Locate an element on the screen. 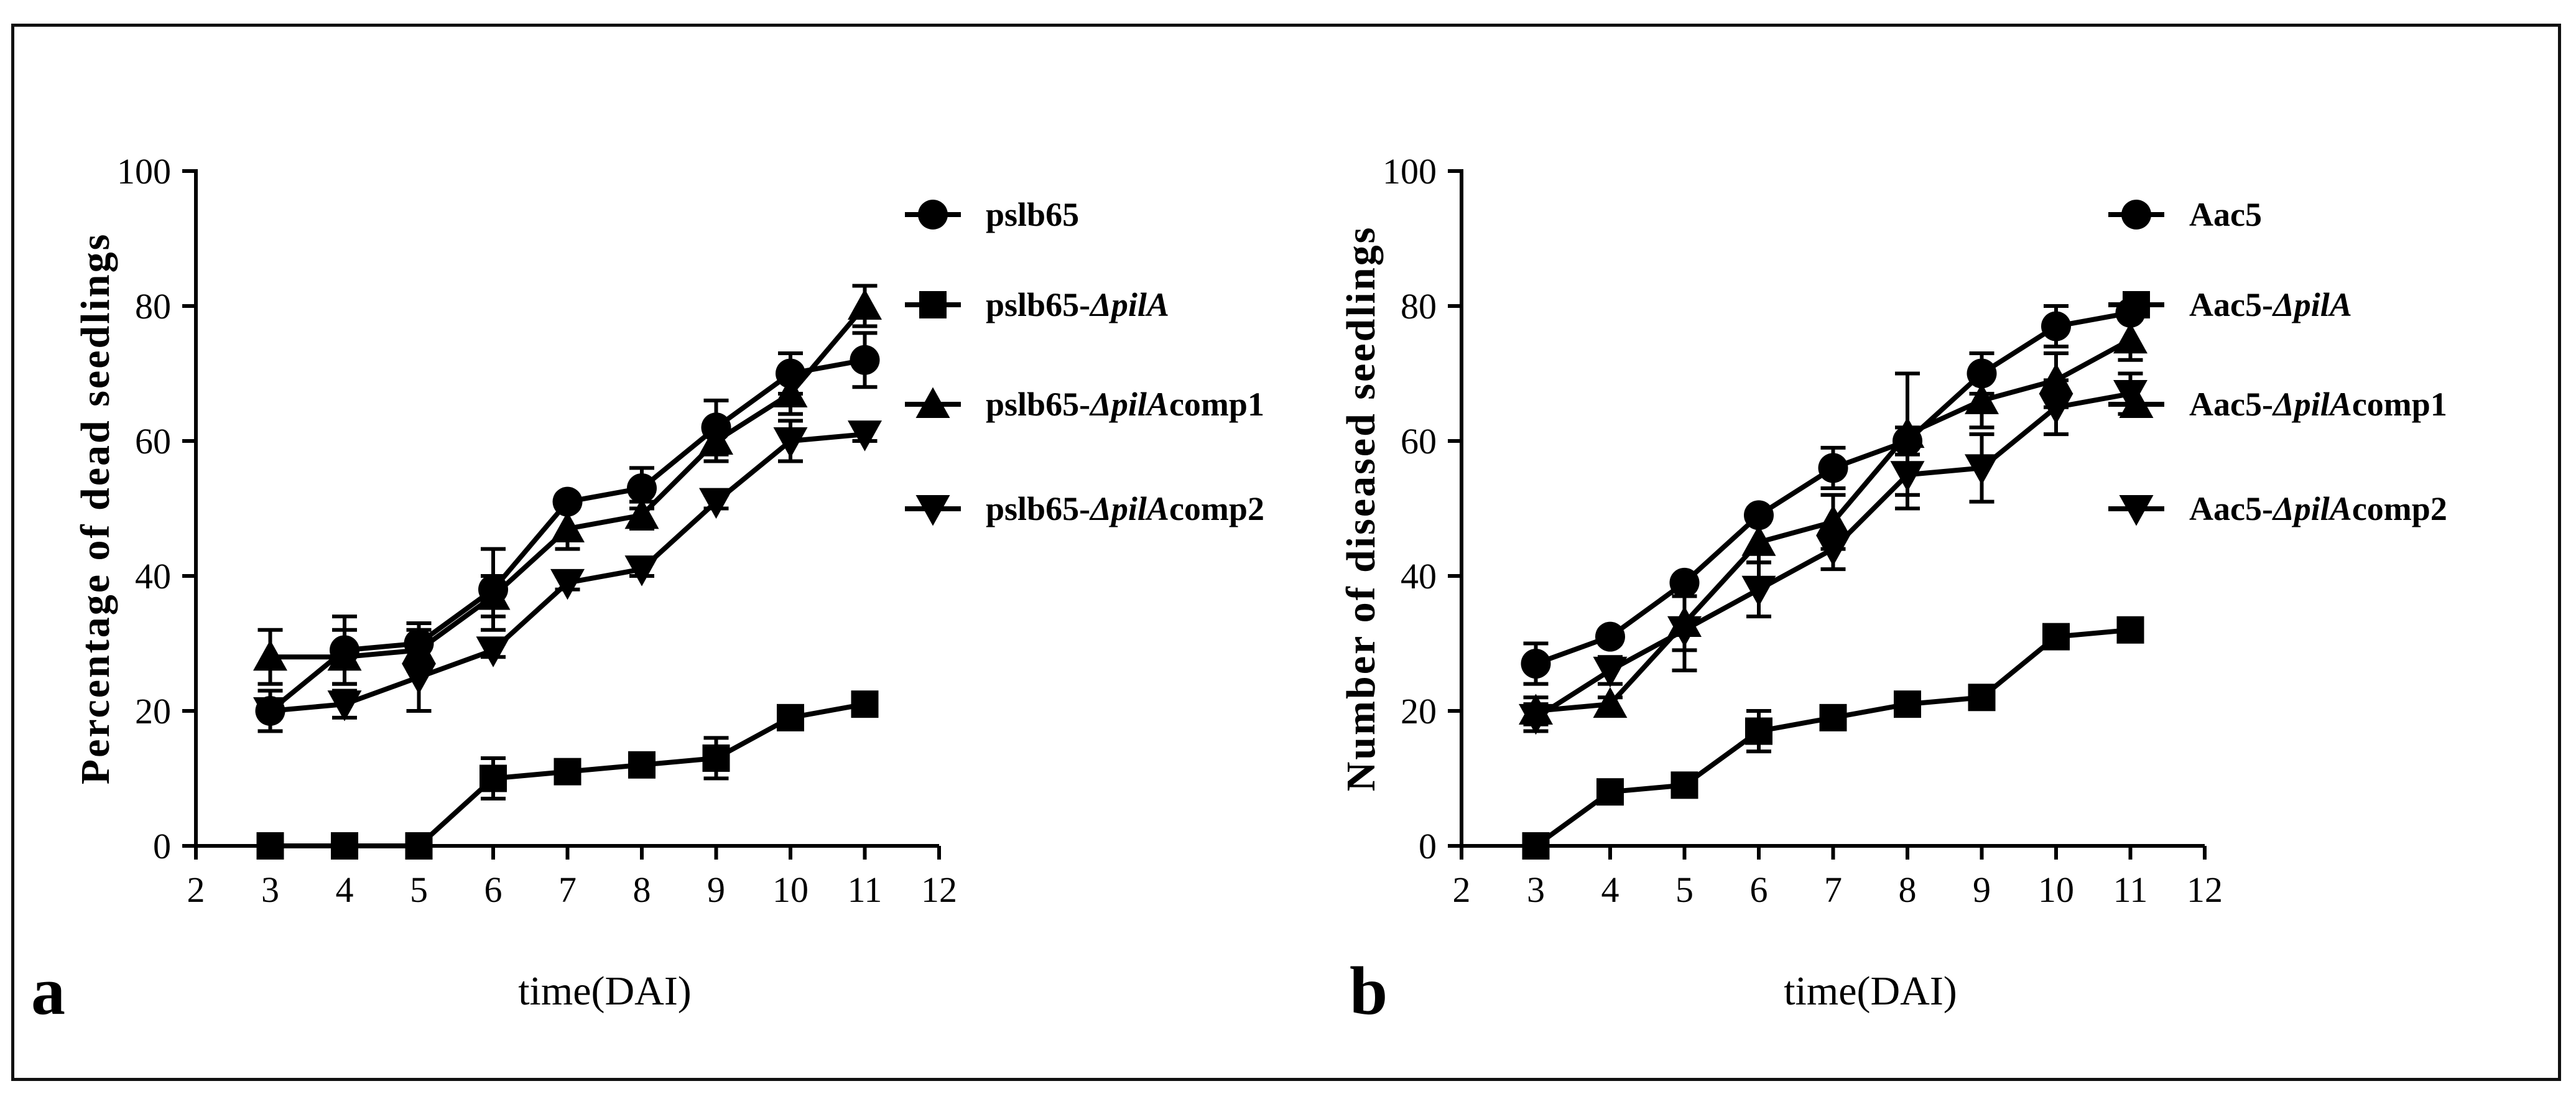 The height and width of the screenshot is (1104, 2576). x-tick-label: 4 is located at coordinates (345, 890).